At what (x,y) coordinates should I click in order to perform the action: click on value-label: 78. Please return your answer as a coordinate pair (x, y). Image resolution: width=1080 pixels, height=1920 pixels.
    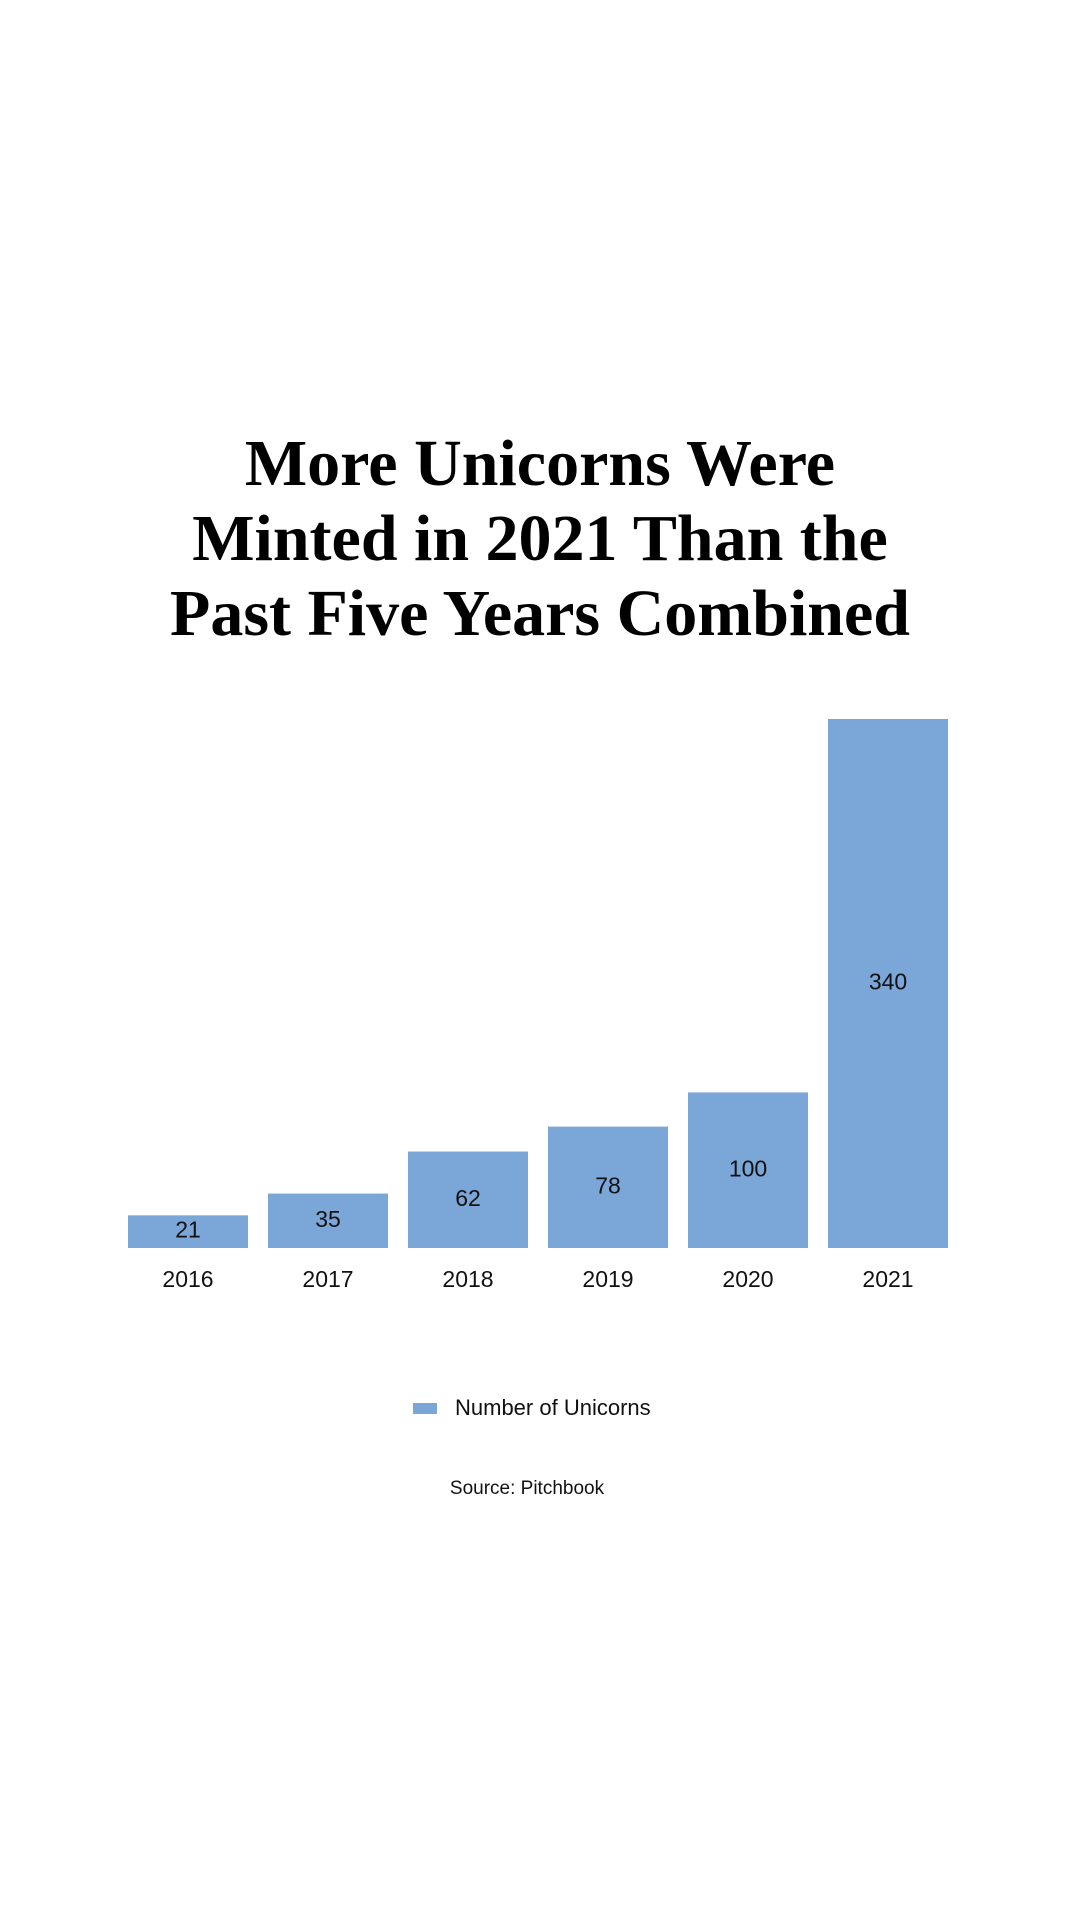
    Looking at the image, I should click on (608, 1185).